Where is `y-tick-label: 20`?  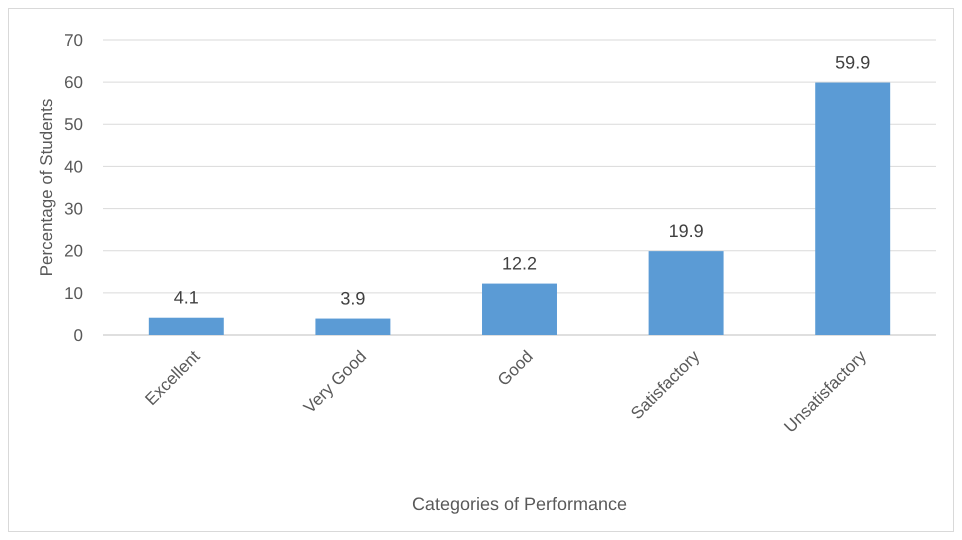 y-tick-label: 20 is located at coordinates (73, 251).